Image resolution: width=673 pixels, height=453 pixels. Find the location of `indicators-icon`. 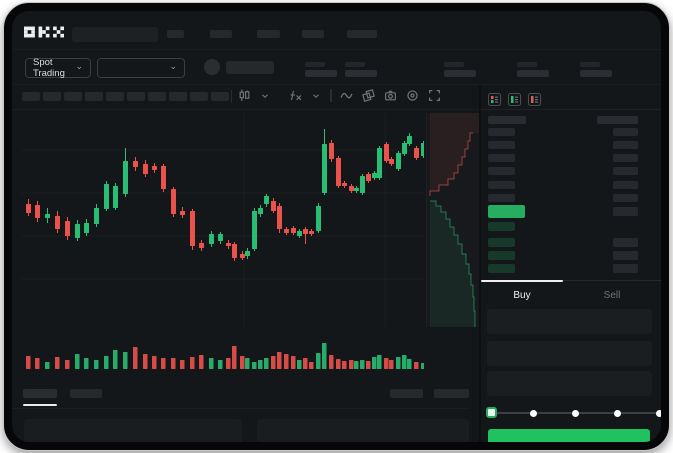

indicators-icon is located at coordinates (295, 95).